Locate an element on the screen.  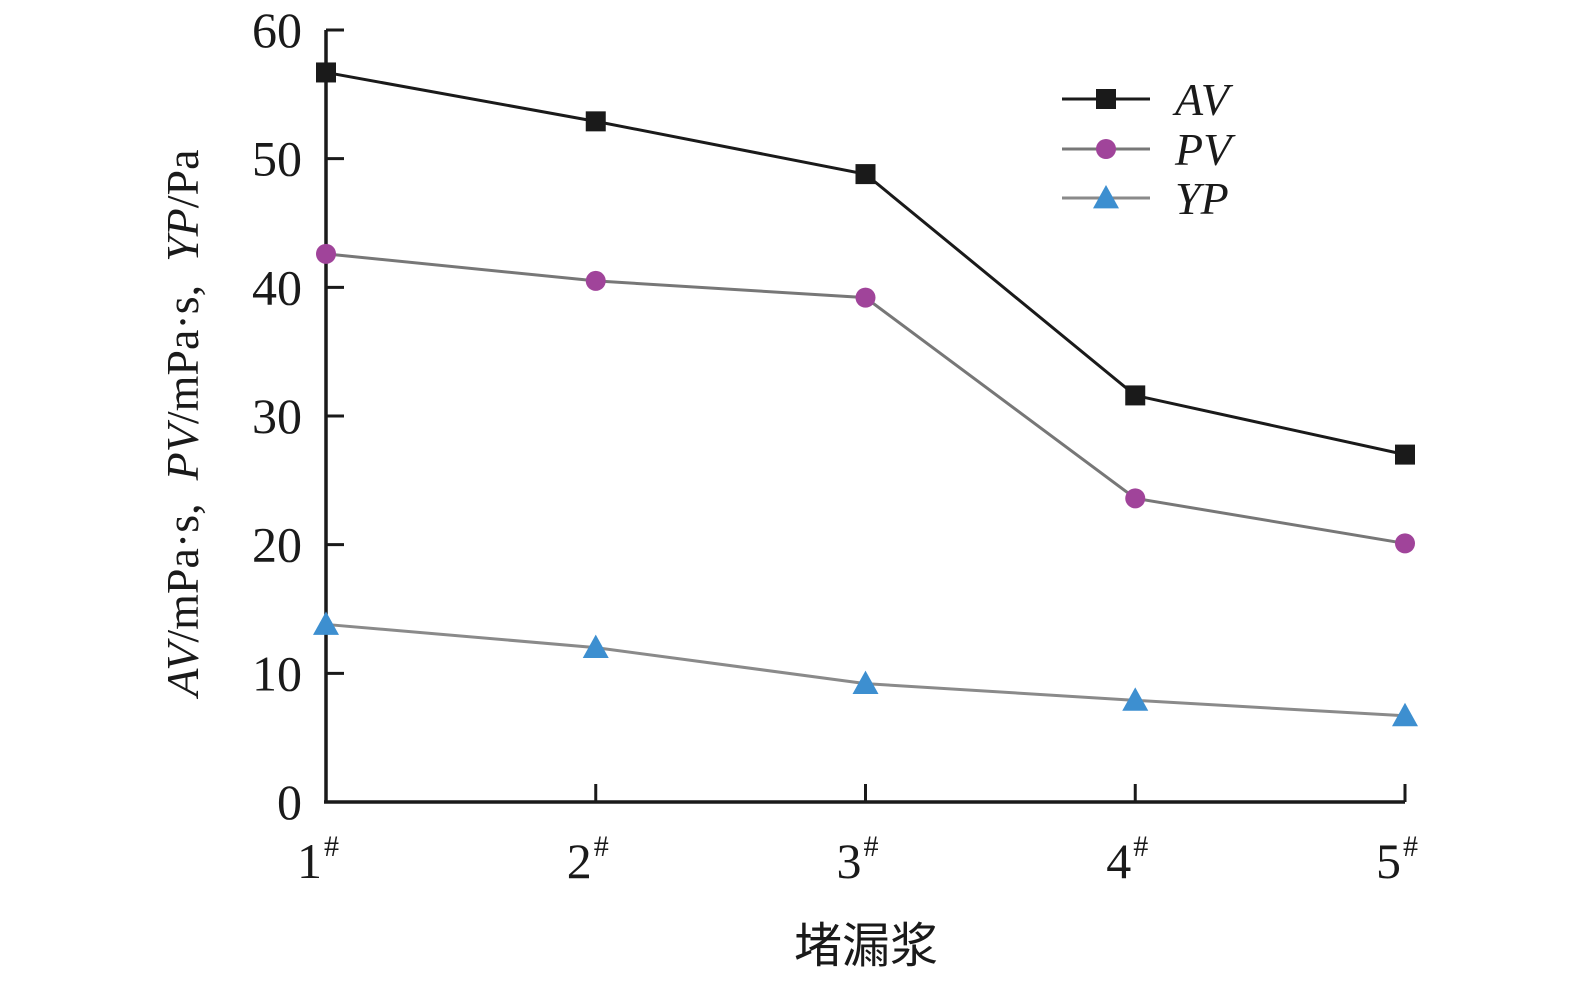
legend-marker-yp is located at coordinates (1106, 197).